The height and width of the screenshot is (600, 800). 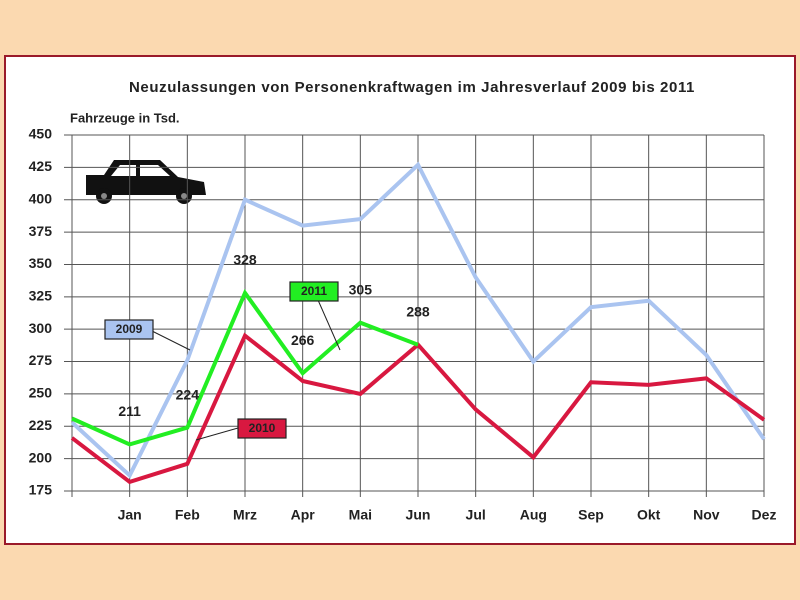 What do you see at coordinates (303, 340) in the screenshot?
I see `data-label: 266` at bounding box center [303, 340].